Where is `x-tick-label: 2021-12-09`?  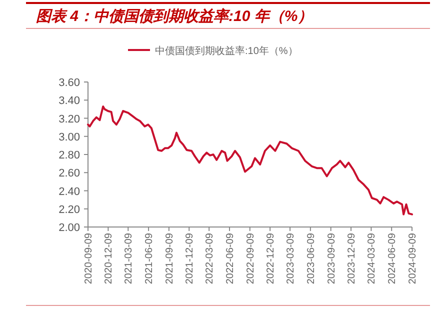
x-tick-label: 2021-12-09 is located at coordinates (190, 258).